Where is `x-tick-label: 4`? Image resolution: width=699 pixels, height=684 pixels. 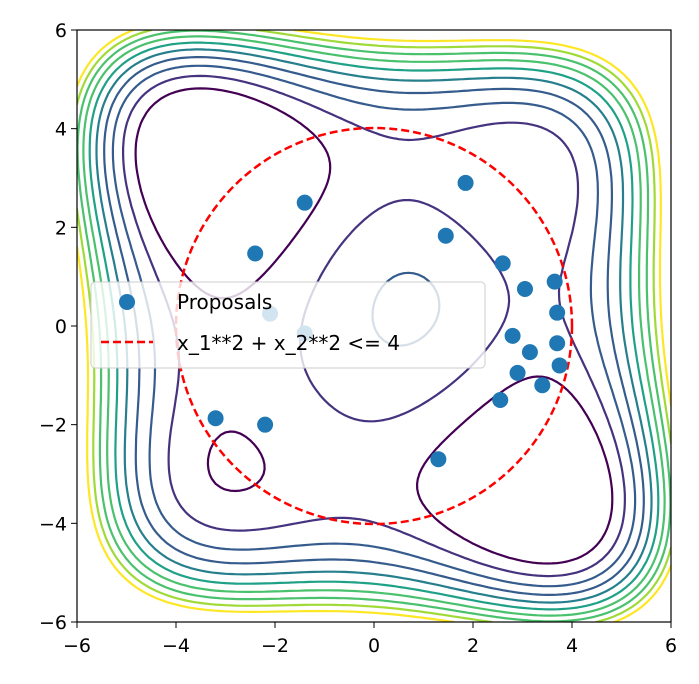
x-tick-label: 4 is located at coordinates (572, 646).